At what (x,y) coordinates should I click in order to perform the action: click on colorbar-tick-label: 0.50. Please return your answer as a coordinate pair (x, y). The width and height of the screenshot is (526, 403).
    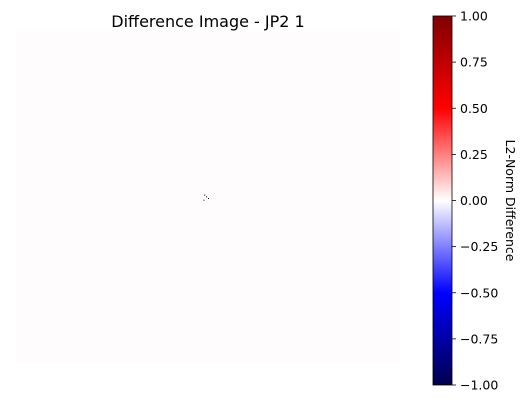
    Looking at the image, I should click on (474, 108).